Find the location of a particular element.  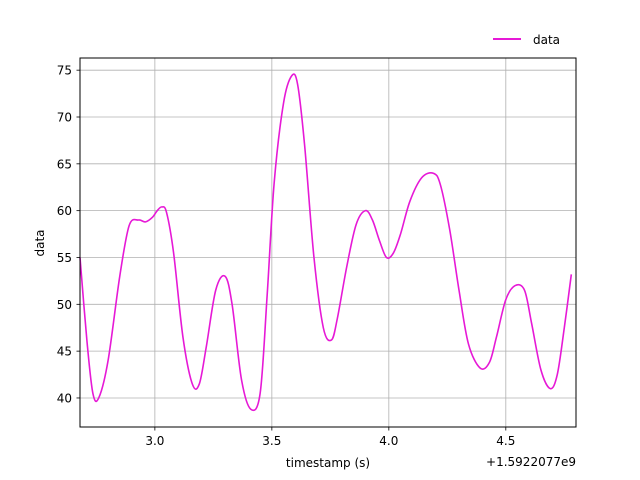

y-tick-label: 45 is located at coordinates (64, 352).